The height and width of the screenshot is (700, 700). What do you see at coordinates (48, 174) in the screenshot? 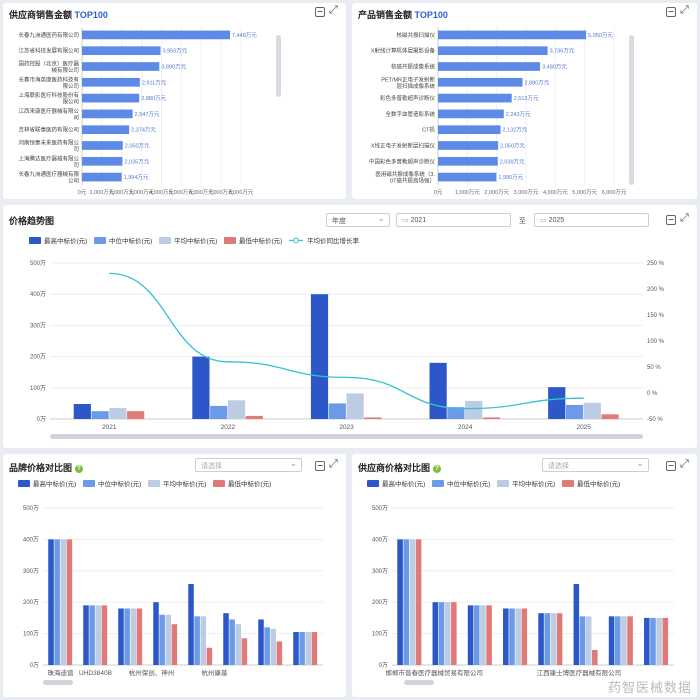
I see `category-label: 长春九洲通医疗器械有限` at bounding box center [48, 174].